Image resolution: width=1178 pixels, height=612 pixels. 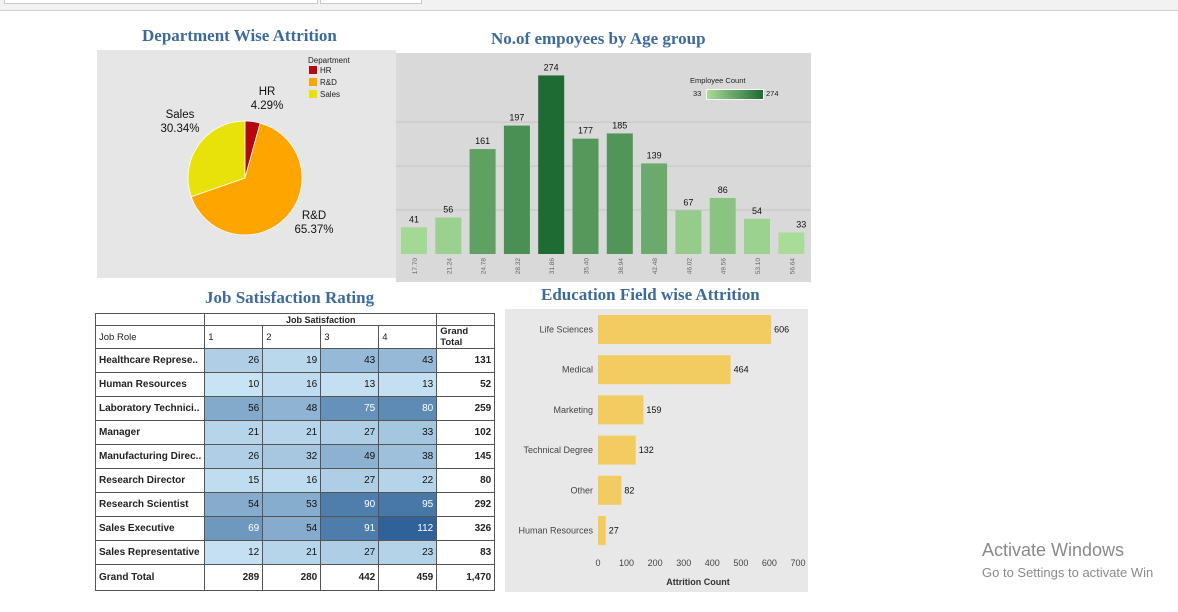 I want to click on pie-legend-title: Department, so click(x=329, y=60).